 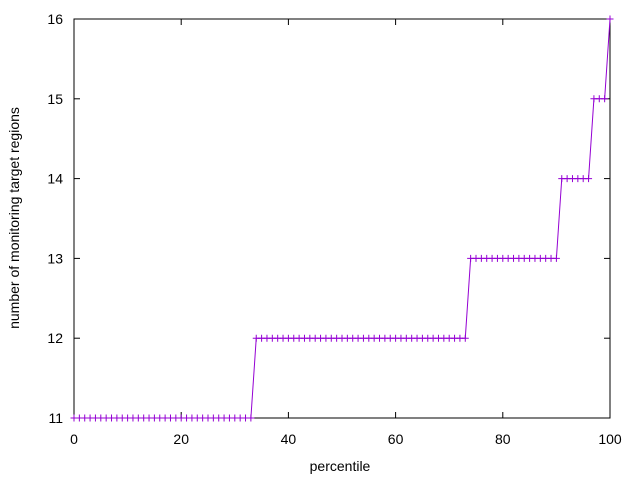 I want to click on y-tick-label: 15, so click(x=55, y=99).